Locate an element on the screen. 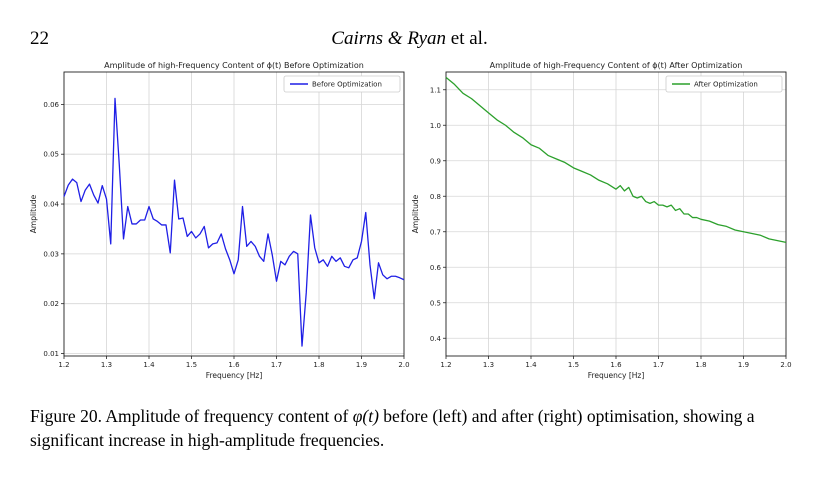  y-tick-label: 0.9 is located at coordinates (435, 161).